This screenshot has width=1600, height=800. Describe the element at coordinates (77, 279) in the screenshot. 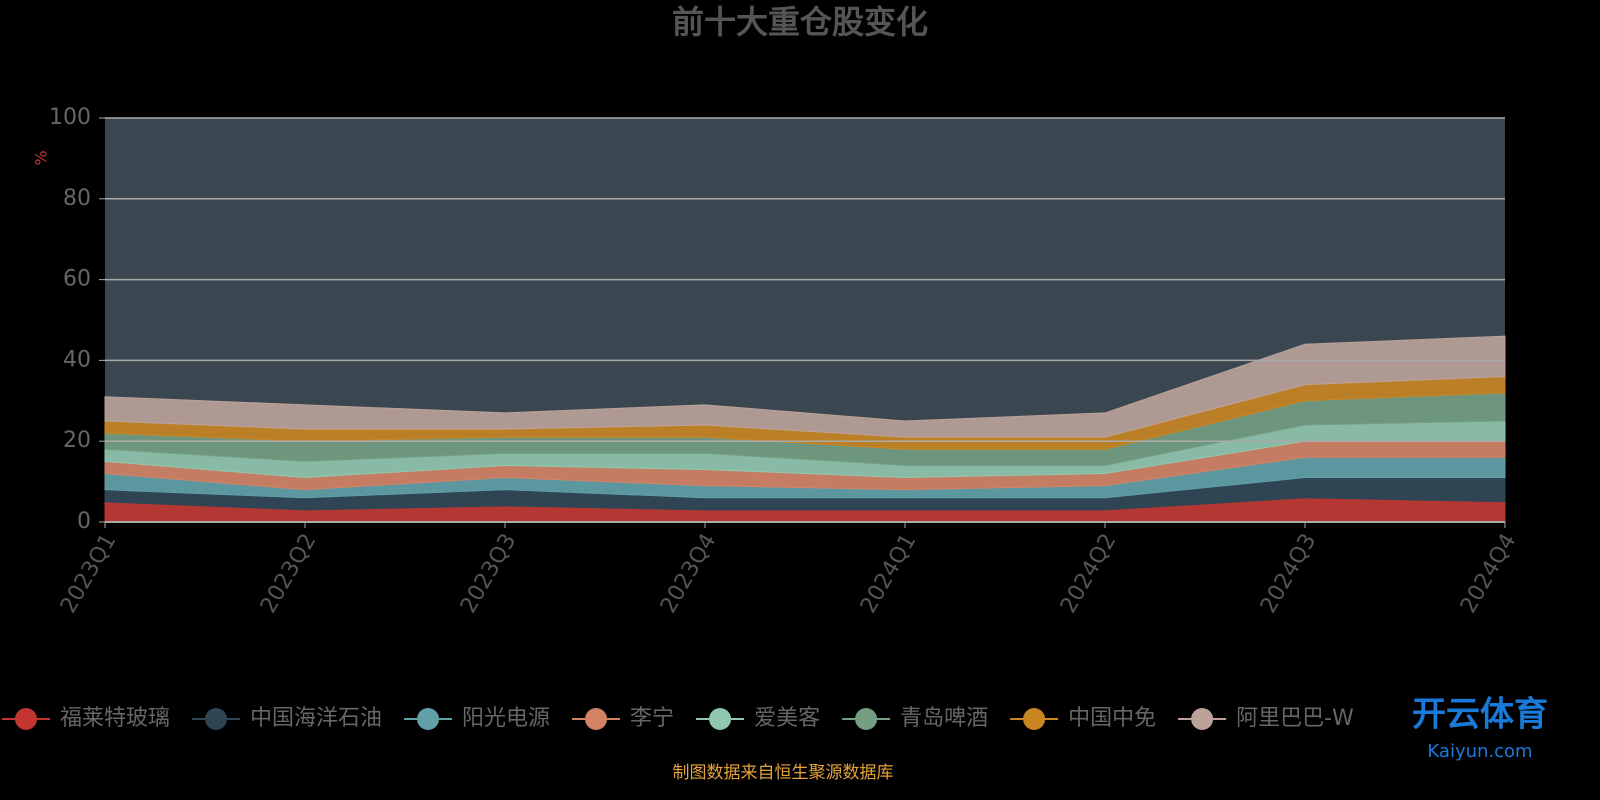

I see `y-tick-label: 60` at that location.